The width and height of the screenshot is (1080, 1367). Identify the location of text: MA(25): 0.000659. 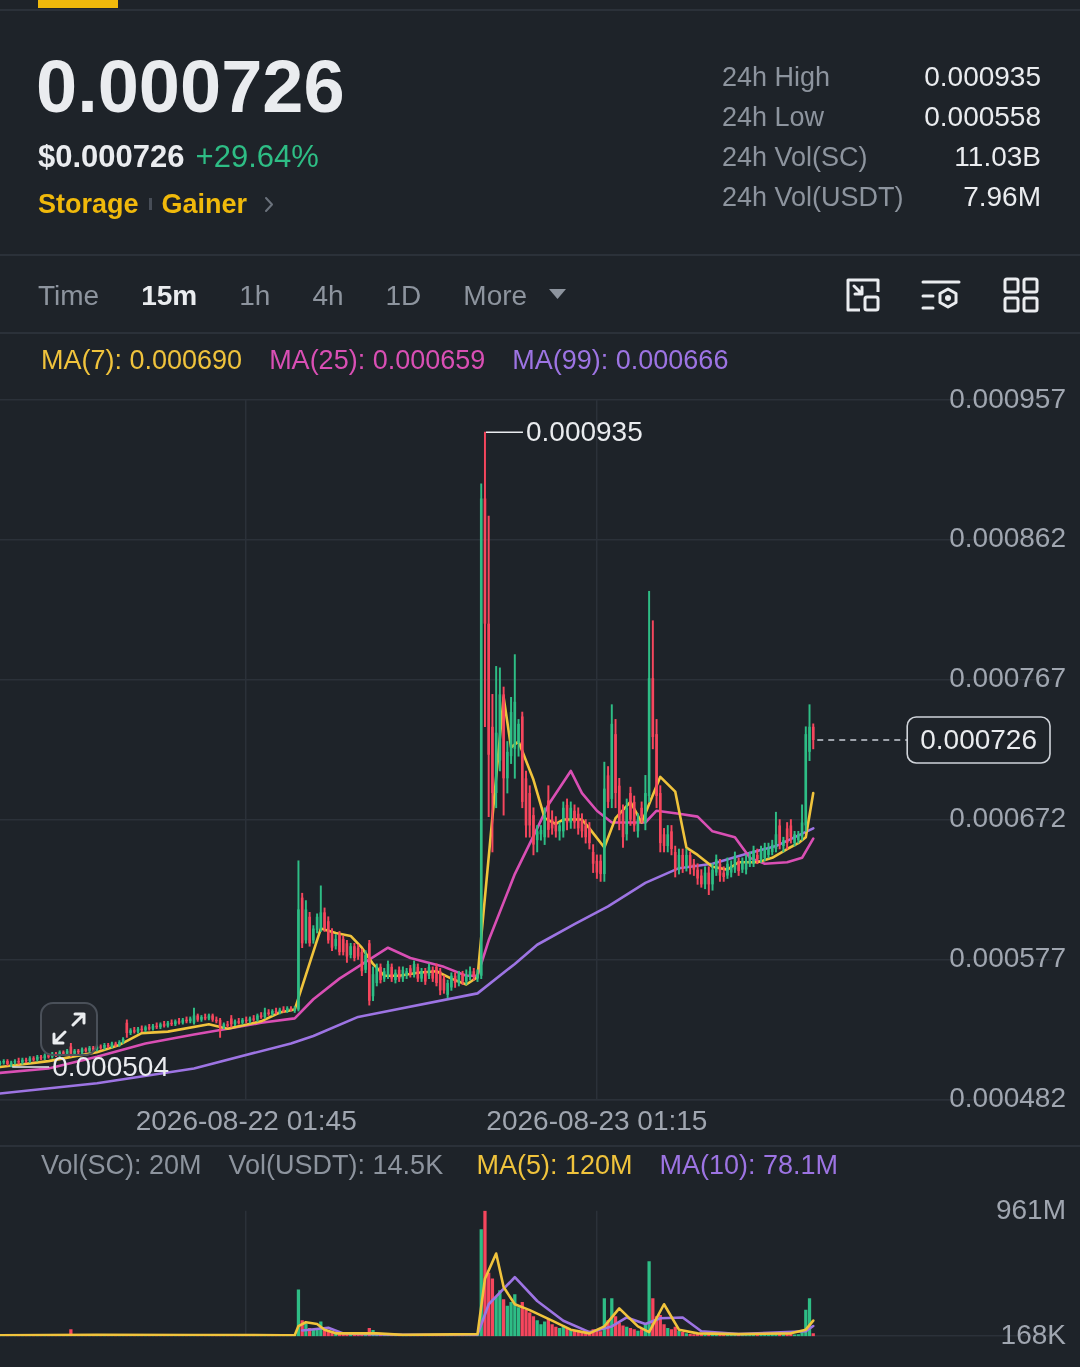
(377, 360).